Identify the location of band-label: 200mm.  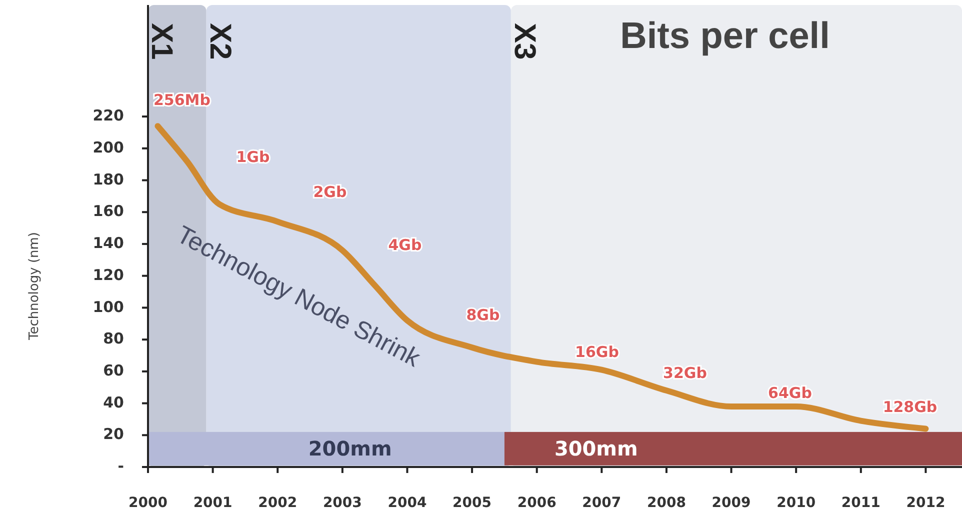
(350, 448).